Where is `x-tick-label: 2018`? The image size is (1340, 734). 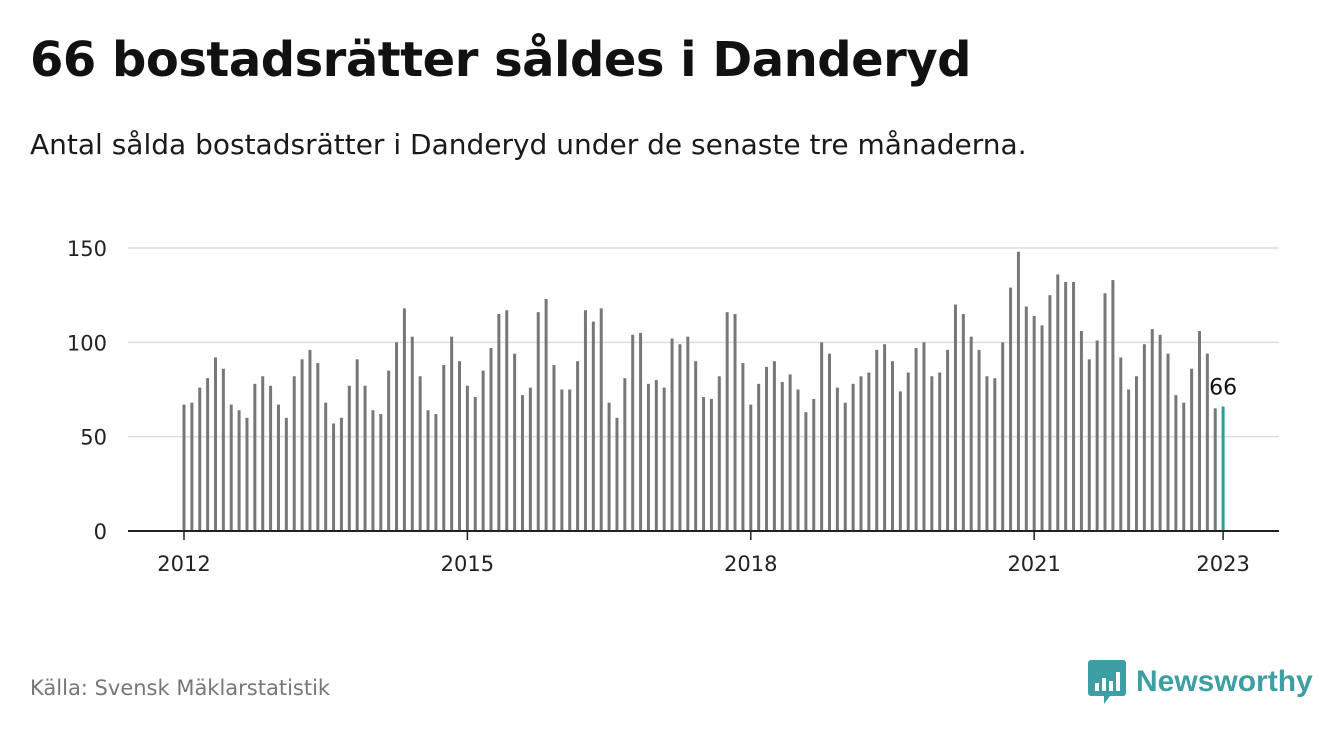 x-tick-label: 2018 is located at coordinates (750, 564).